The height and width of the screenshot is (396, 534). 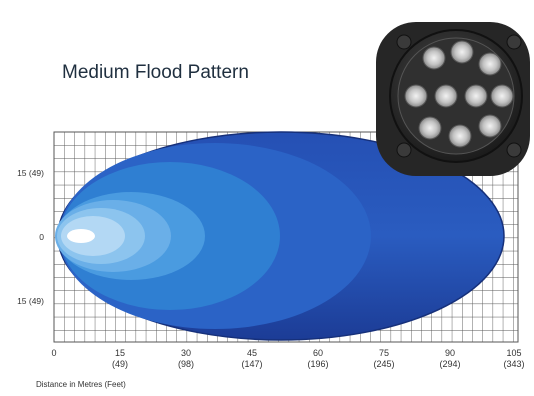 What do you see at coordinates (120, 353) in the screenshot?
I see `x-tick-metres: 15` at bounding box center [120, 353].